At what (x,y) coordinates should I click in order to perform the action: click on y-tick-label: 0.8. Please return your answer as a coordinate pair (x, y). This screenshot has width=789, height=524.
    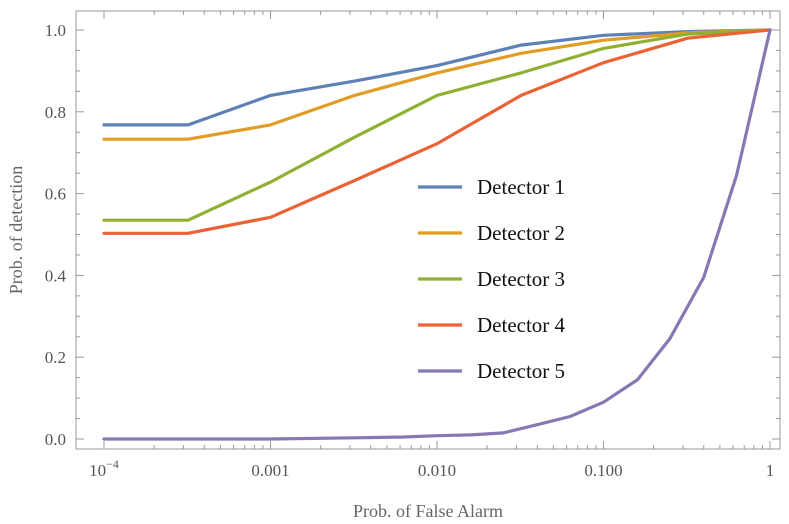
    Looking at the image, I should click on (55, 112).